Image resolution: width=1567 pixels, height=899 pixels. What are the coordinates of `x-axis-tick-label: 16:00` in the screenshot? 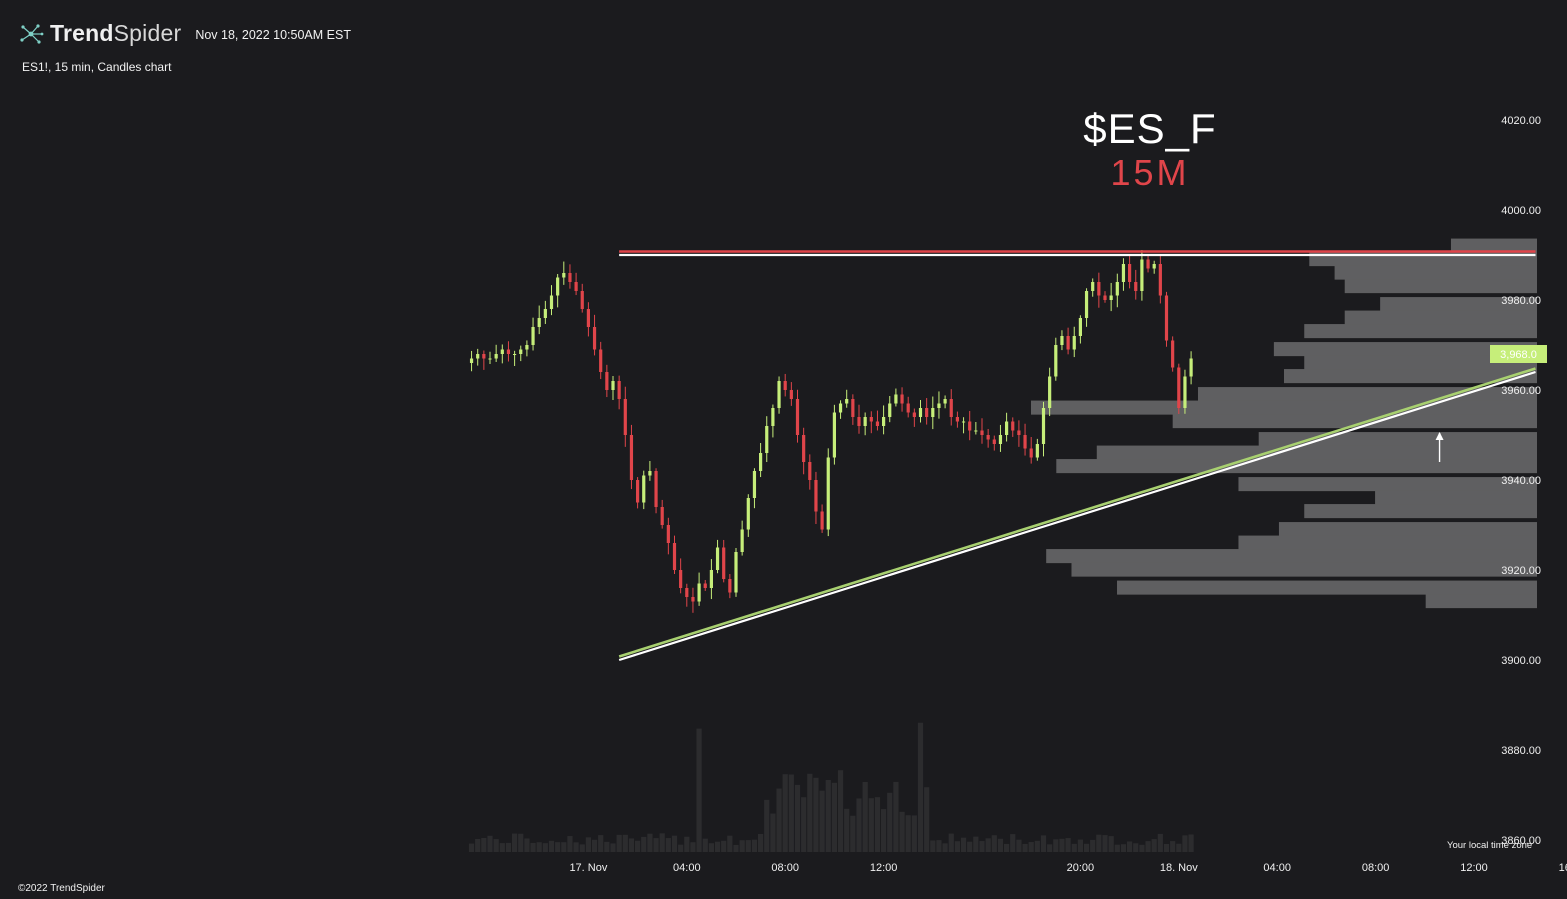 It's located at (1563, 868).